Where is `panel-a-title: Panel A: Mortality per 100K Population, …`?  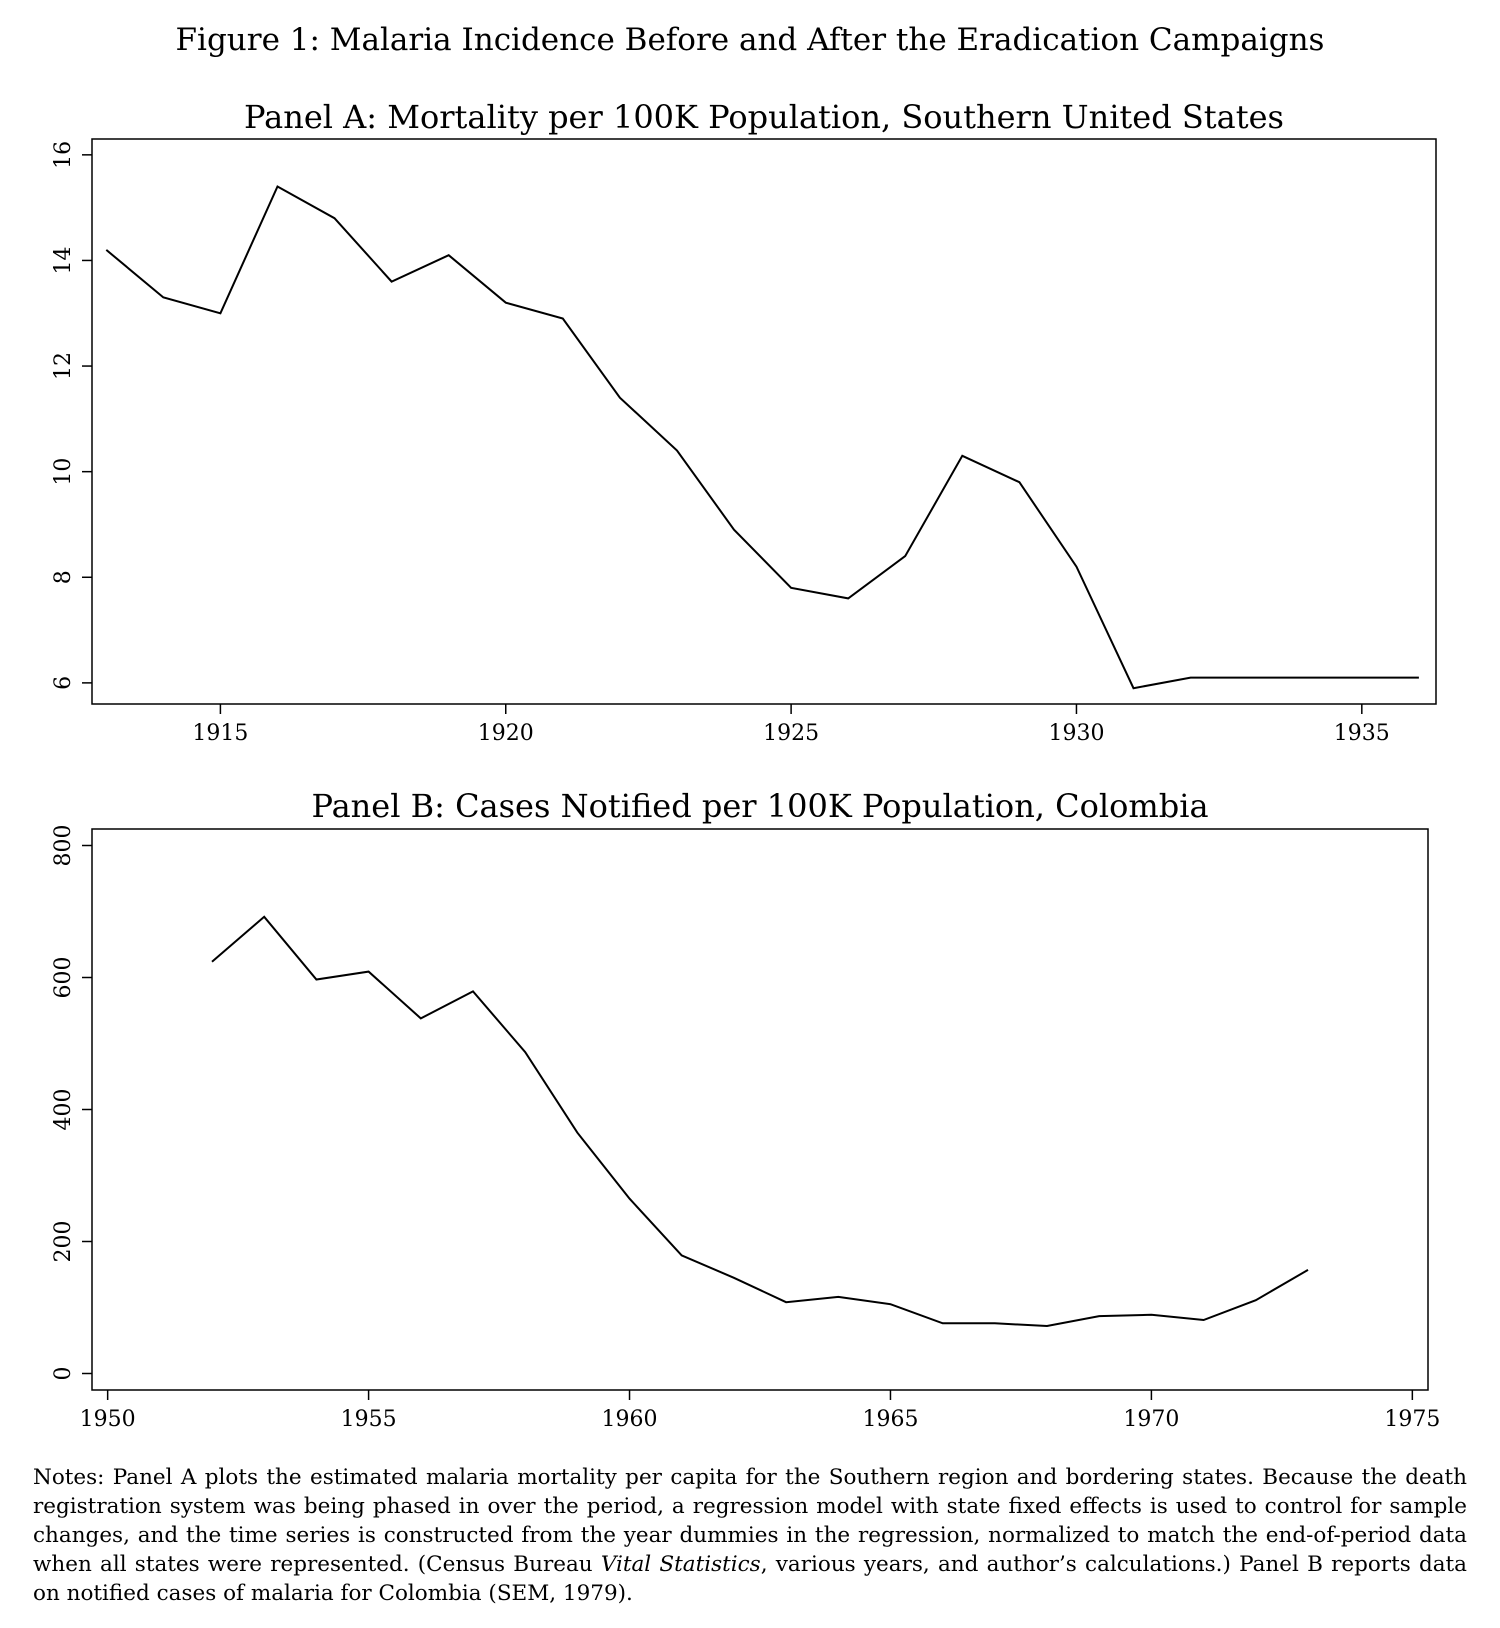 panel-a-title: Panel A: Mortality per 100K Population, … is located at coordinates (764, 117).